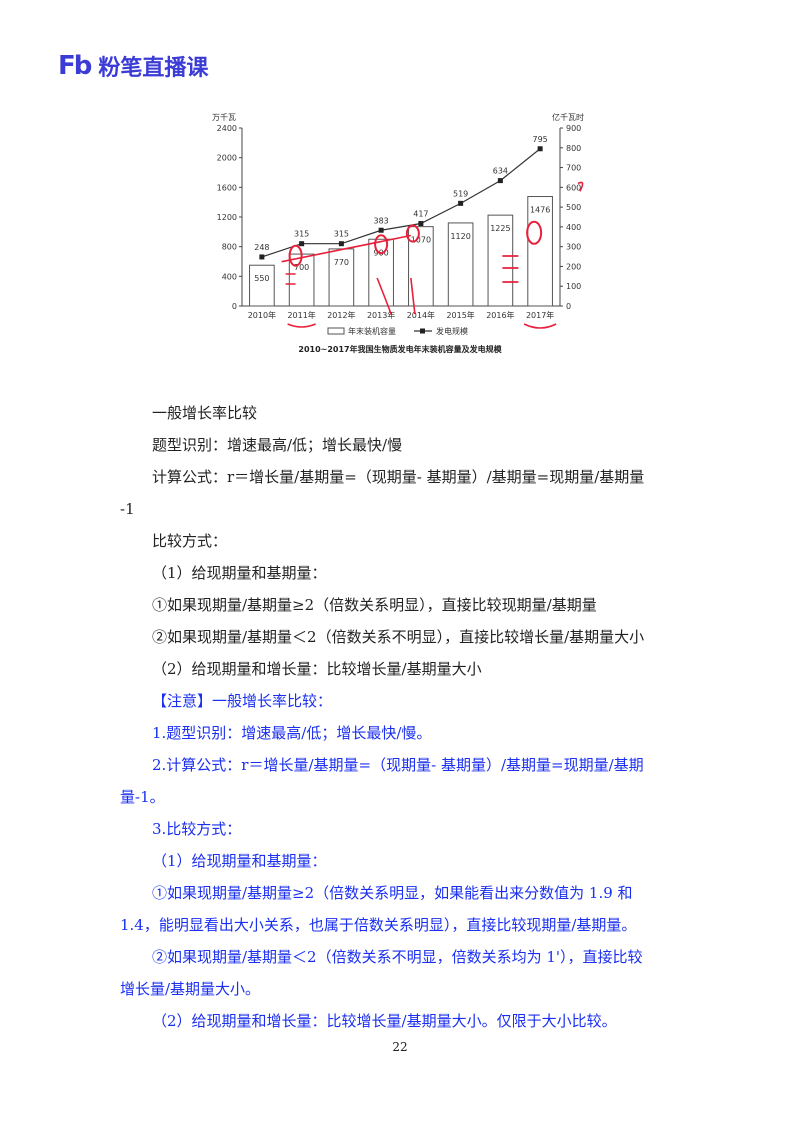  What do you see at coordinates (277, 445) in the screenshot?
I see `text-identification: 题型识别：增速最高/低；增长最快/慢` at bounding box center [277, 445].